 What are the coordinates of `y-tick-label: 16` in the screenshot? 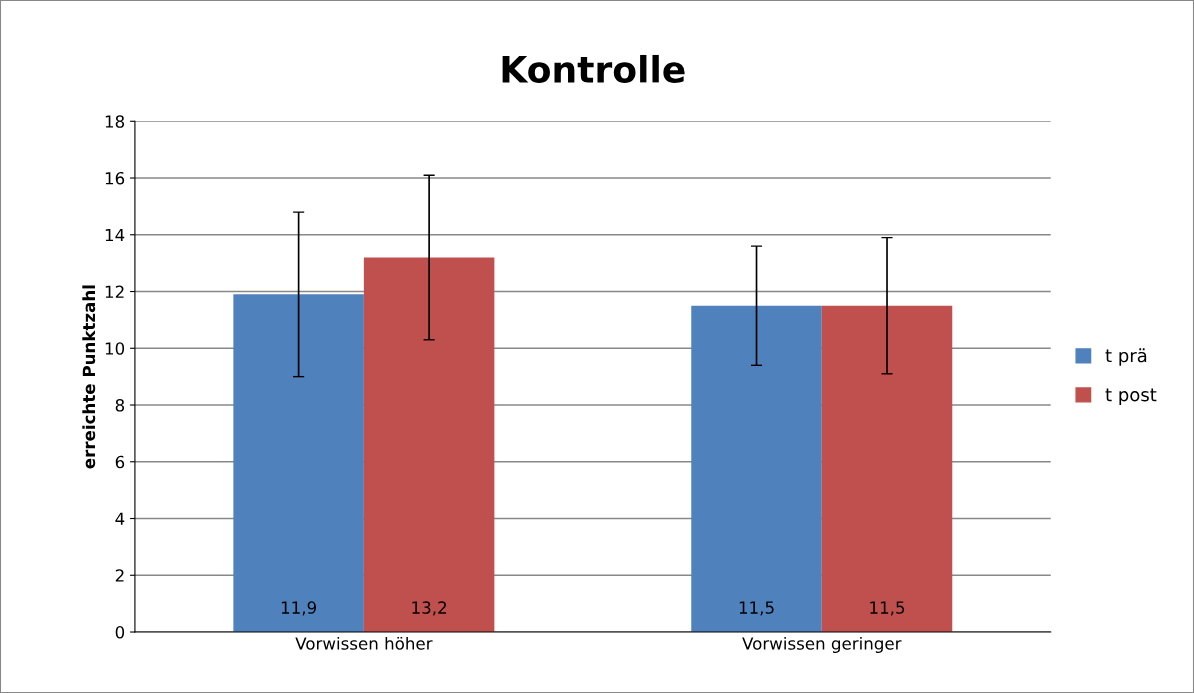 It's located at (115, 178).